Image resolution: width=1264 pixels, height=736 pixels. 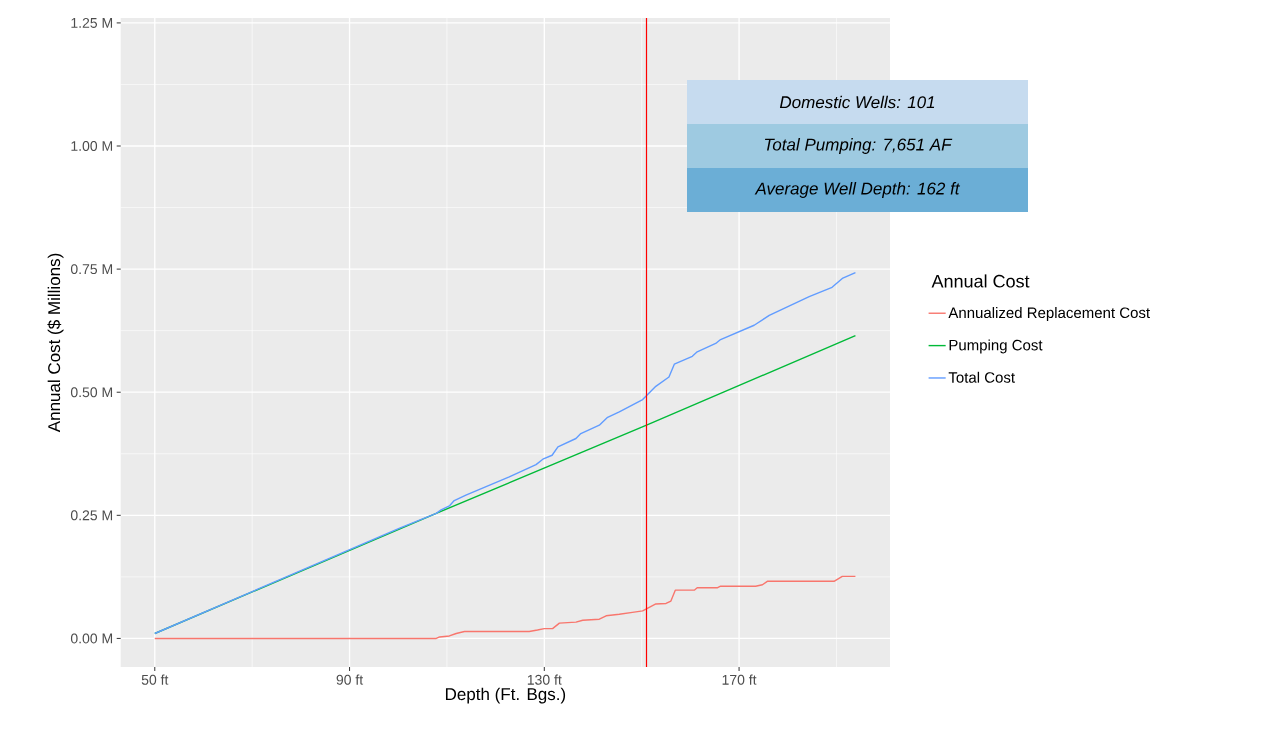 I want to click on annotation: Domestic Wells: 101, so click(x=857, y=102).